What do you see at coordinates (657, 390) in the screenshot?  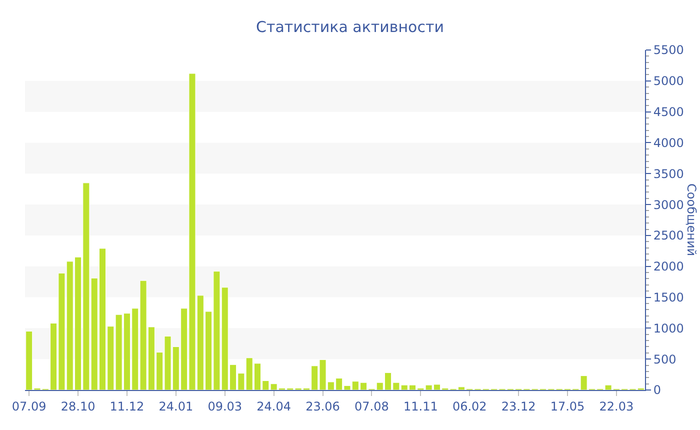 I see `y-tick-label: 0` at bounding box center [657, 390].